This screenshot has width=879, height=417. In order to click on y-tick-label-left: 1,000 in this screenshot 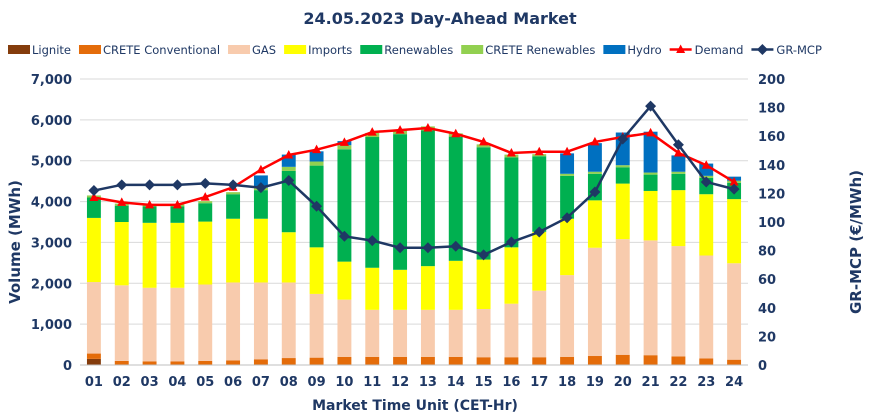, I will do `click(51, 325)`.